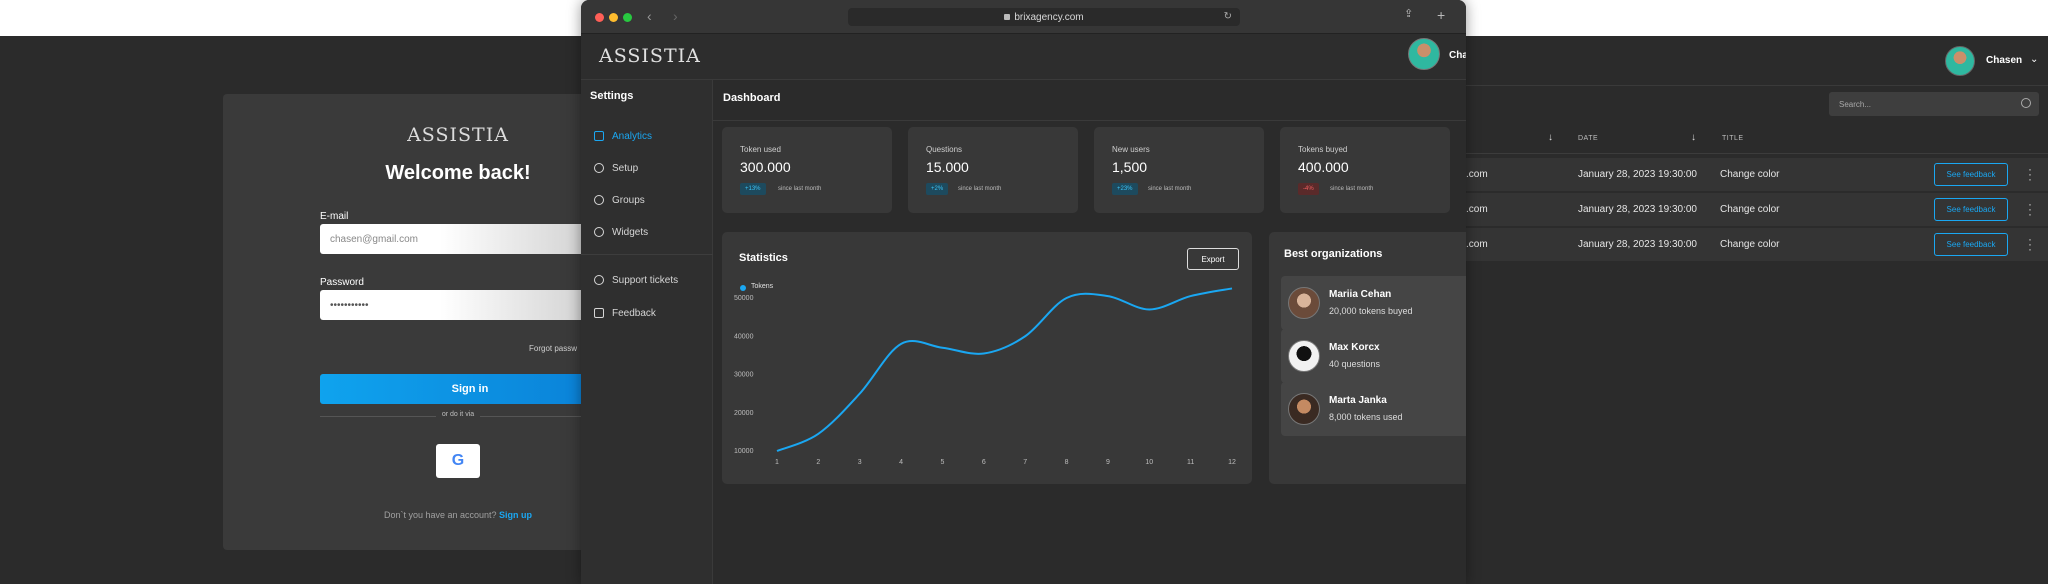 The width and height of the screenshot is (2048, 584). What do you see at coordinates (1049, 17) in the screenshot?
I see `url-text: brixagency.com` at bounding box center [1049, 17].